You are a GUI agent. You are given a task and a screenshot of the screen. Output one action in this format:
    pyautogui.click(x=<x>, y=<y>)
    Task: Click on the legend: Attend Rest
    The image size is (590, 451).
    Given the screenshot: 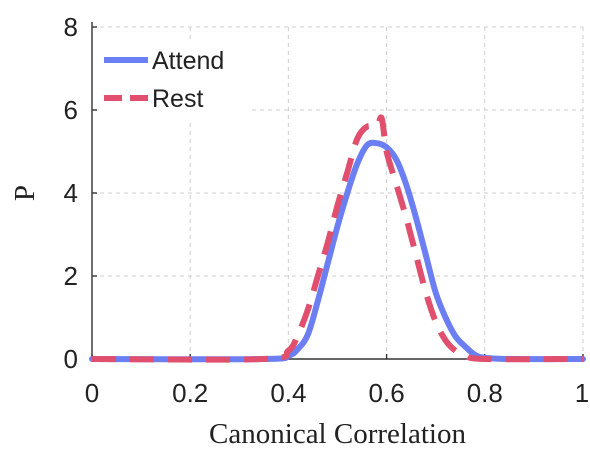 What is the action you would take?
    pyautogui.click(x=173, y=80)
    